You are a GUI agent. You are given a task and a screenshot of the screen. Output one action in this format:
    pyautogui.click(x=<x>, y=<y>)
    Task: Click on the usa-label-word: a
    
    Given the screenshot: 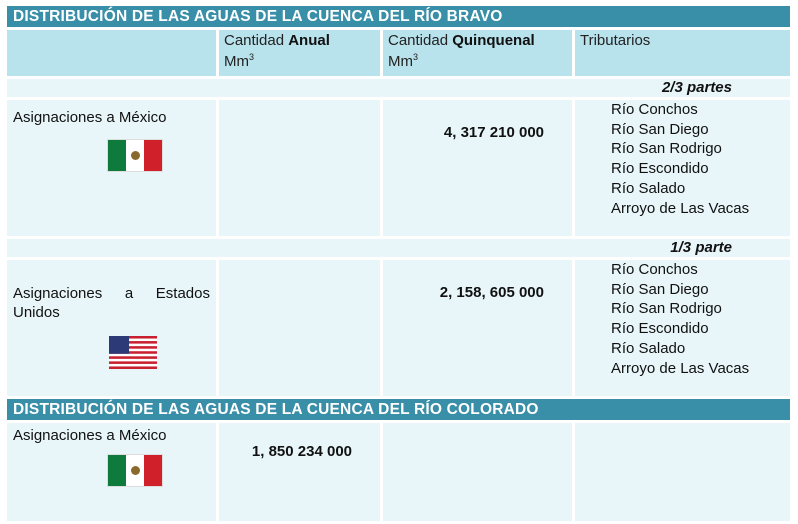 What is the action you would take?
    pyautogui.click(x=129, y=293)
    